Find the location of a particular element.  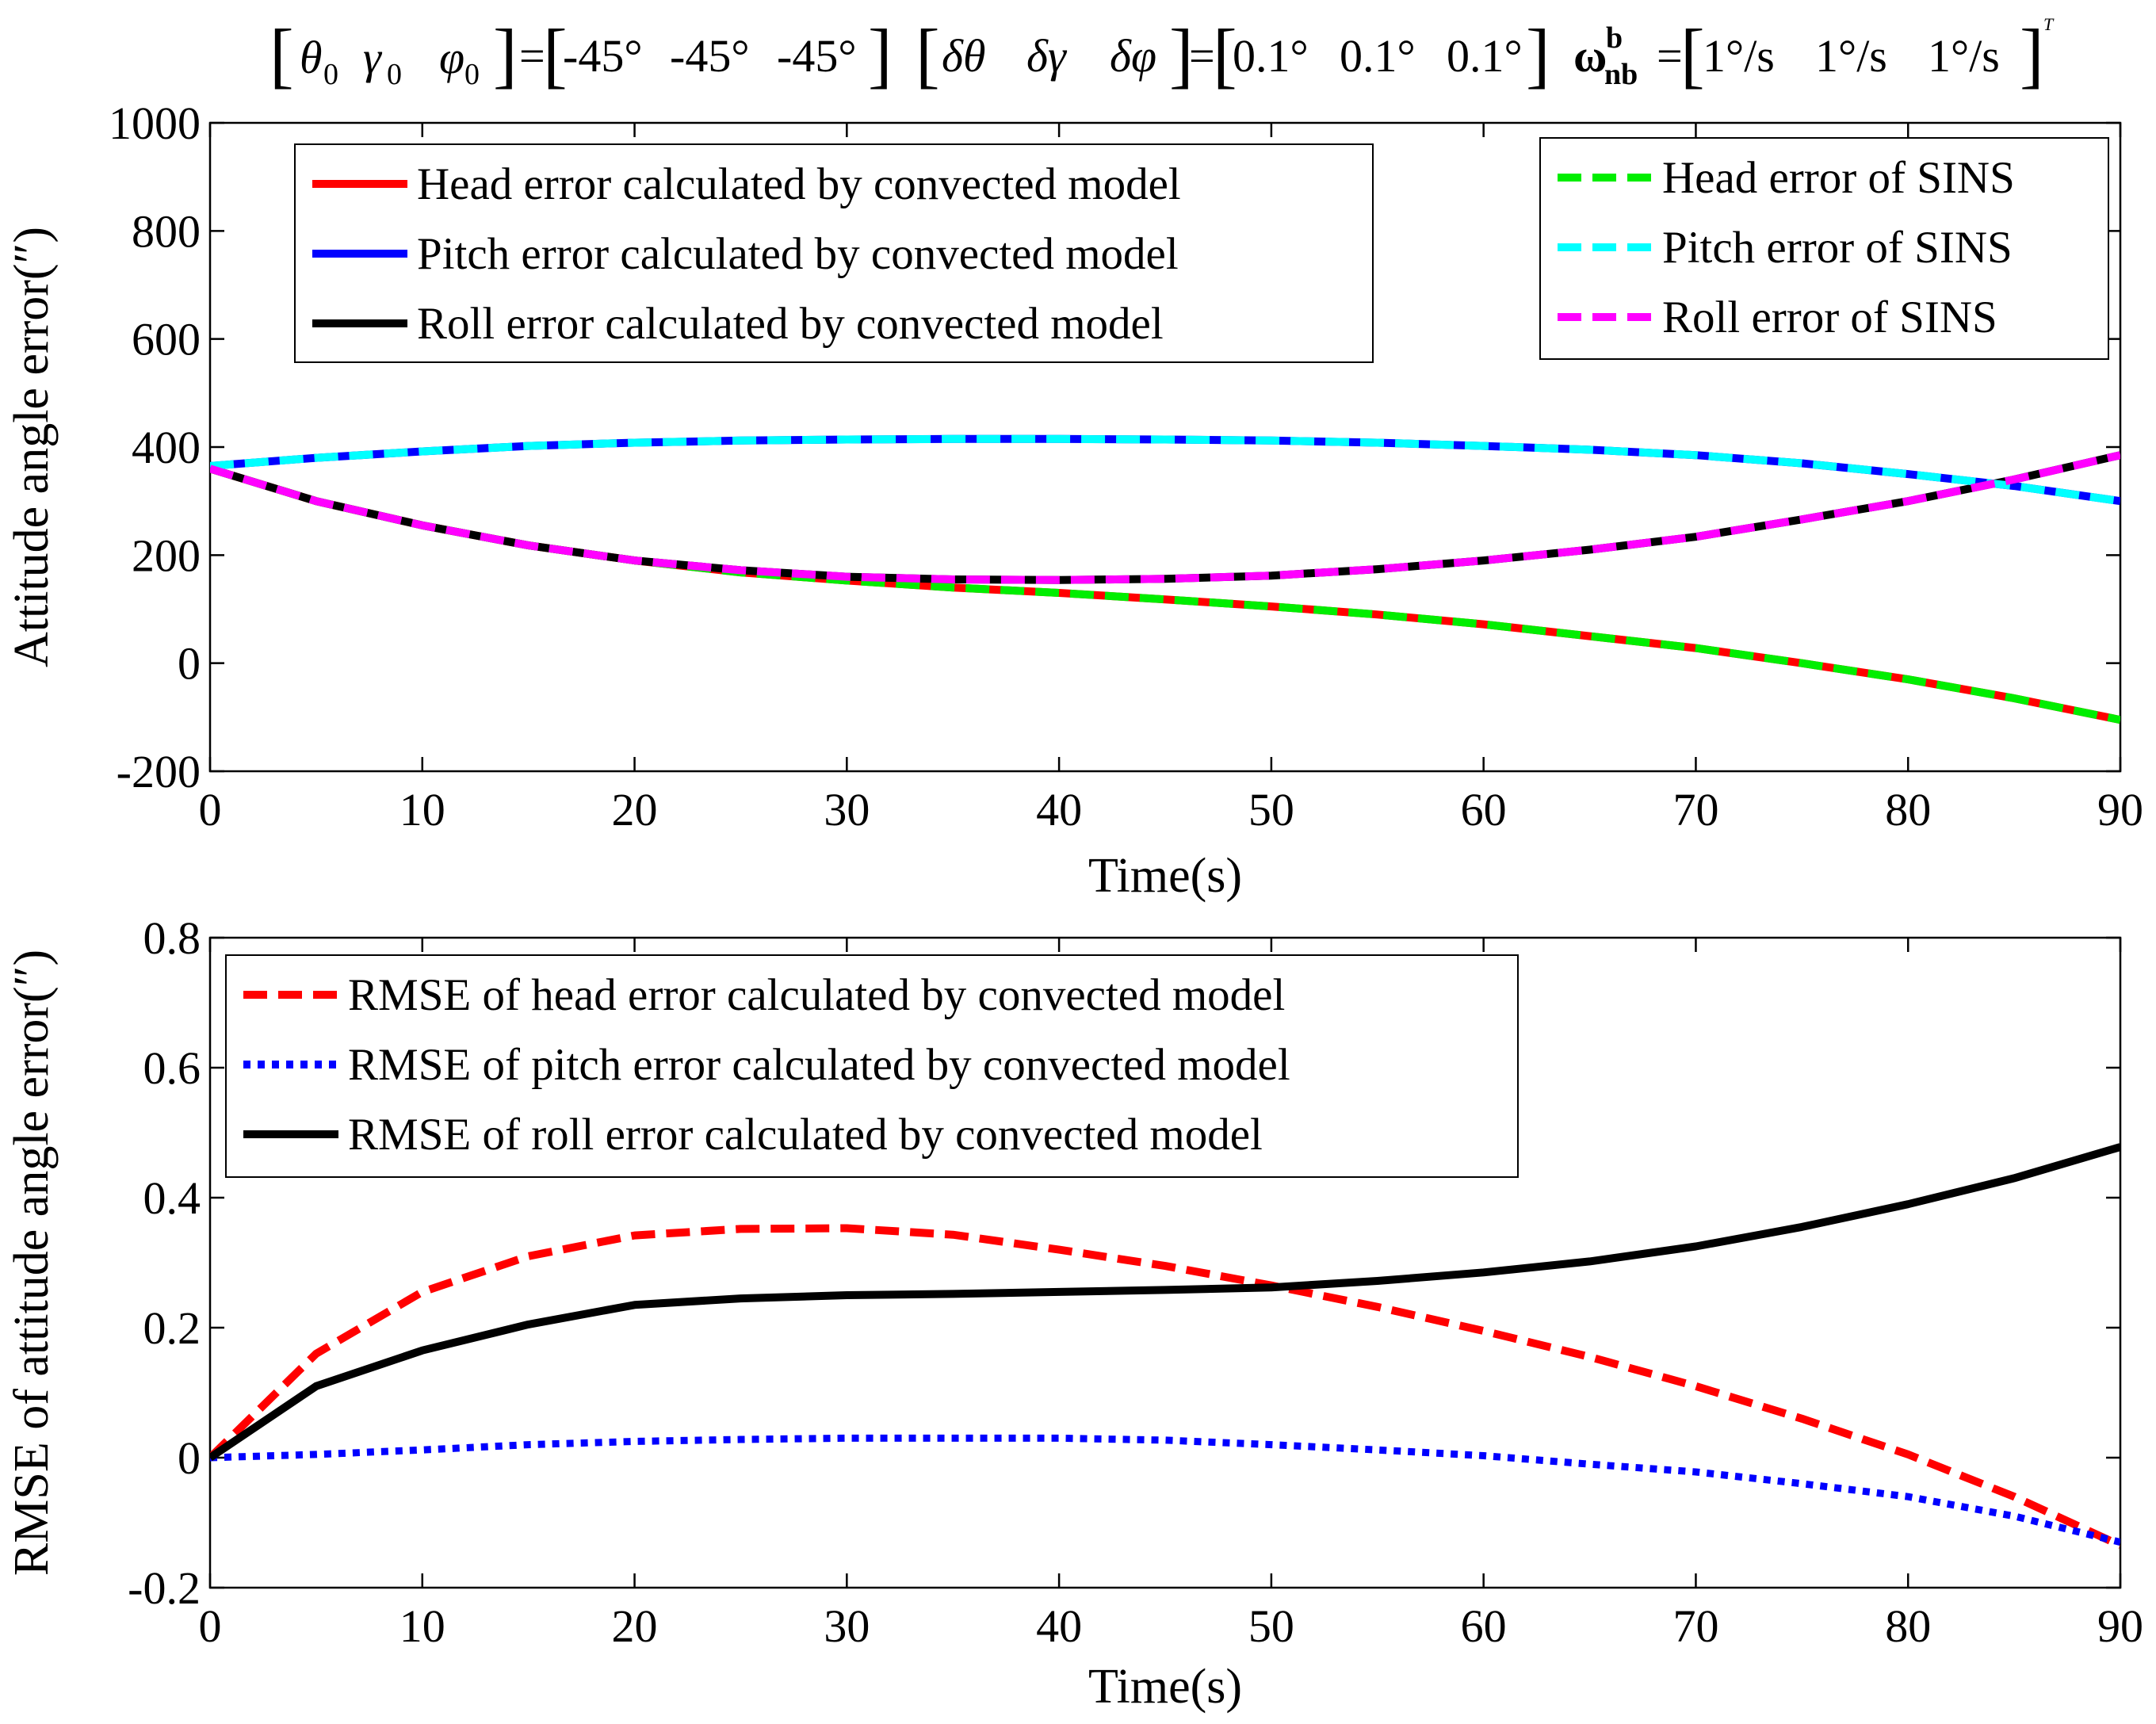

title-delta-gamma: δγ is located at coordinates (1047, 56).